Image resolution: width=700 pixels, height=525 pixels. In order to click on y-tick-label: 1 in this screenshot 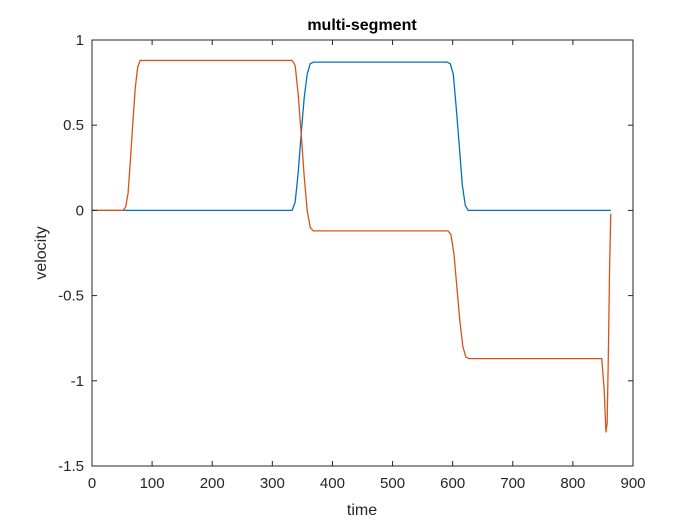, I will do `click(80, 40)`.